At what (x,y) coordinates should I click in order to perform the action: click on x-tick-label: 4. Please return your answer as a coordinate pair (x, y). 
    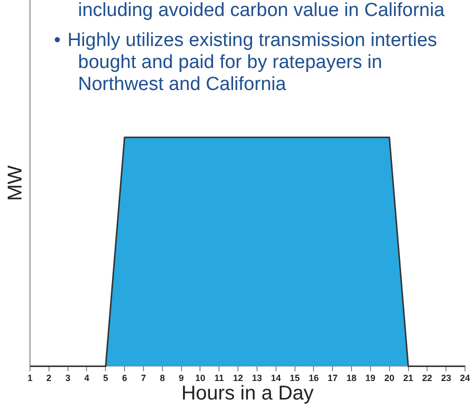
    Looking at the image, I should click on (87, 378).